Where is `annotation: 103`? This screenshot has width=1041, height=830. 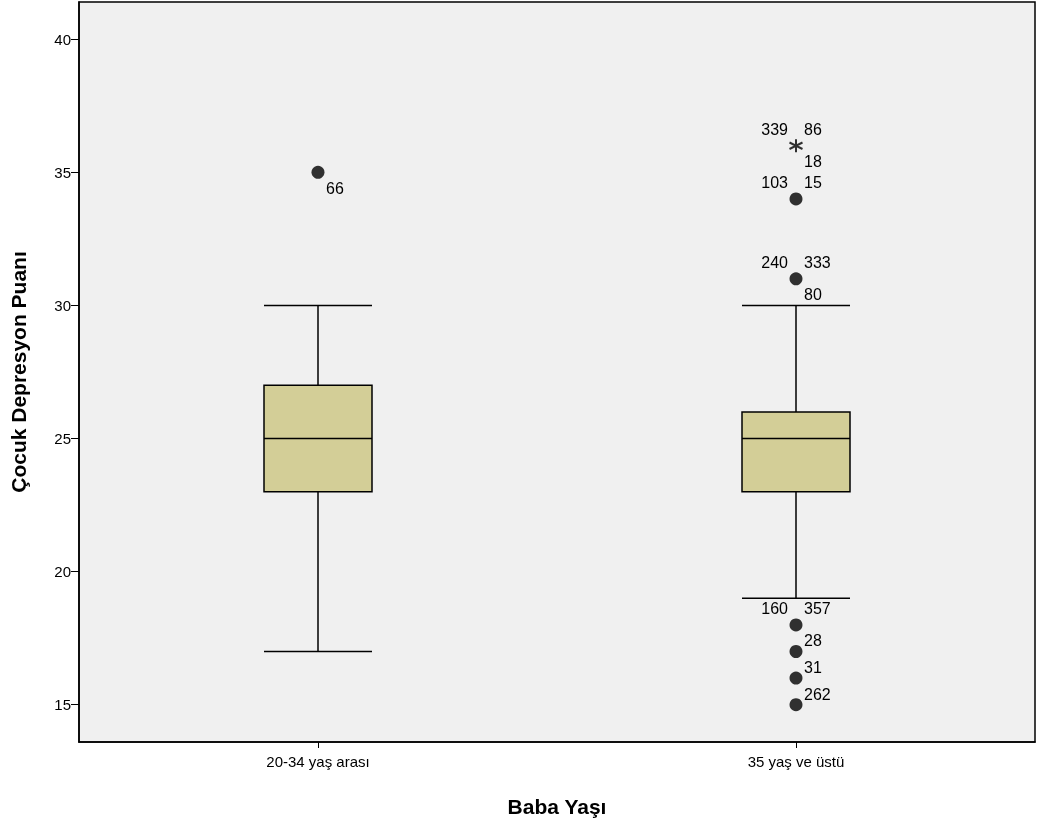 annotation: 103 is located at coordinates (775, 183).